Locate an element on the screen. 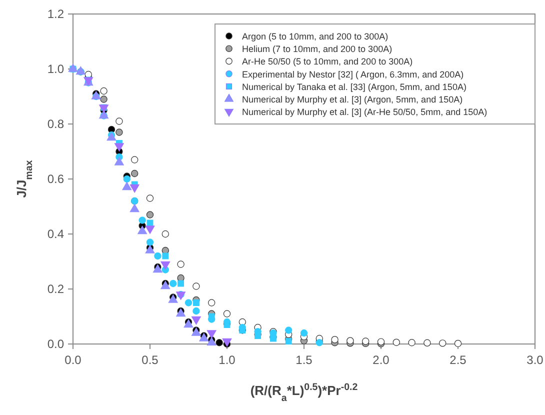 The height and width of the screenshot is (415, 545). x-tick-label: 2.0 is located at coordinates (381, 360).